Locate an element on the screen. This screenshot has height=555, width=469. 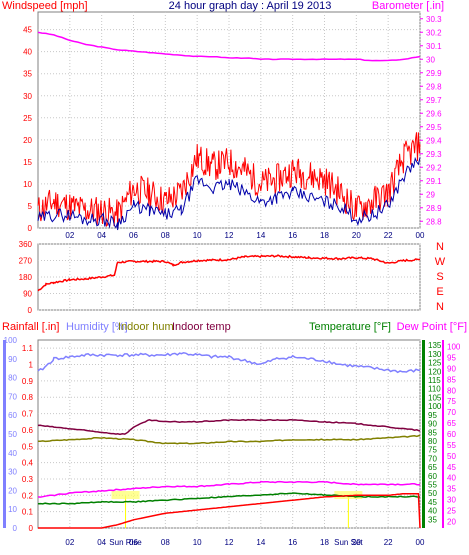
hour-tick: 10 is located at coordinates (197, 235).